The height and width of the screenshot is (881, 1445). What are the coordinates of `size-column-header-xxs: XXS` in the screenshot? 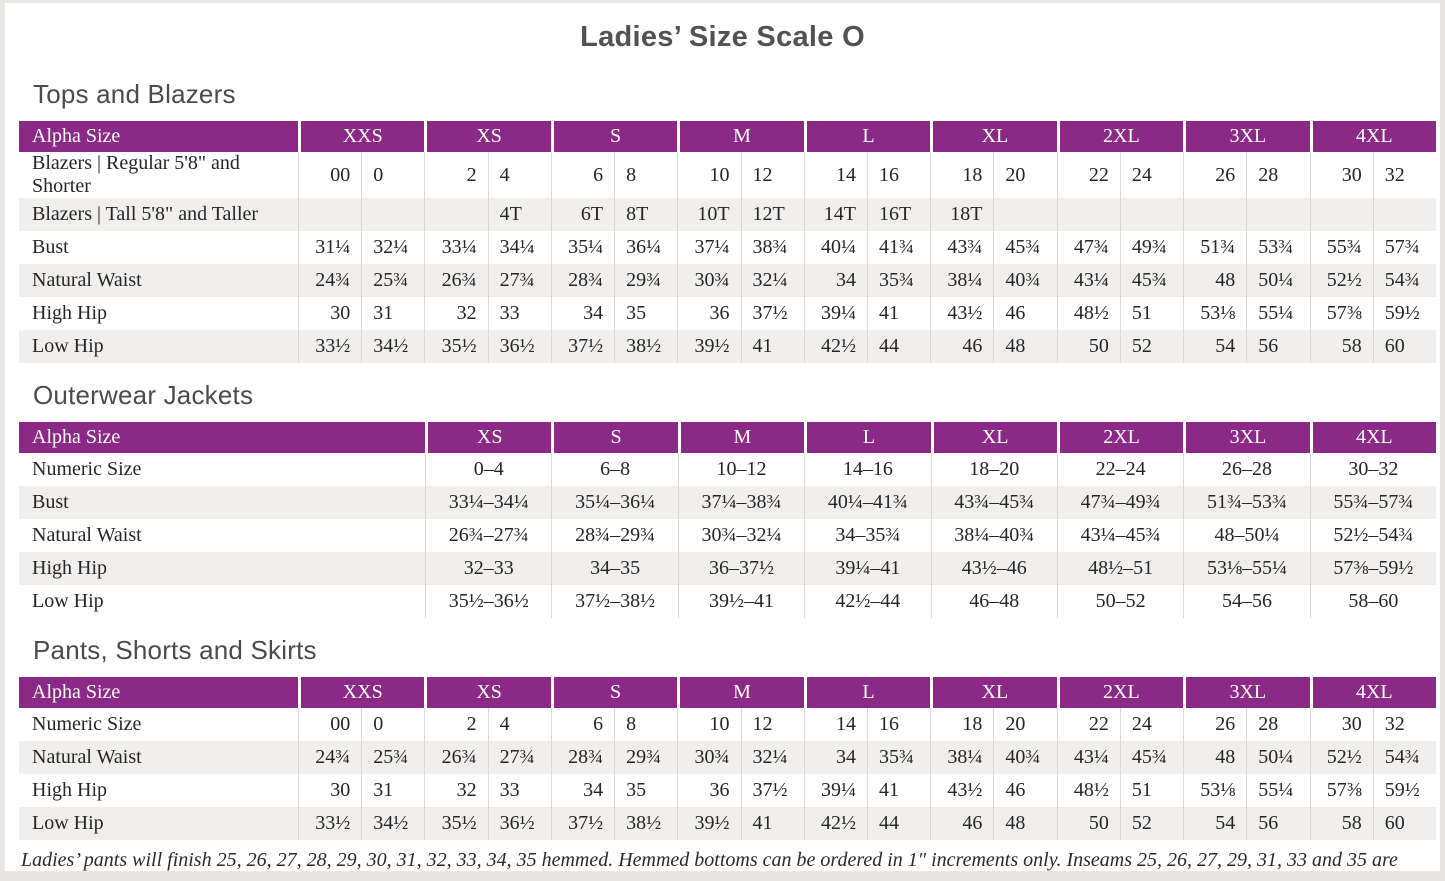 It's located at (361, 692).